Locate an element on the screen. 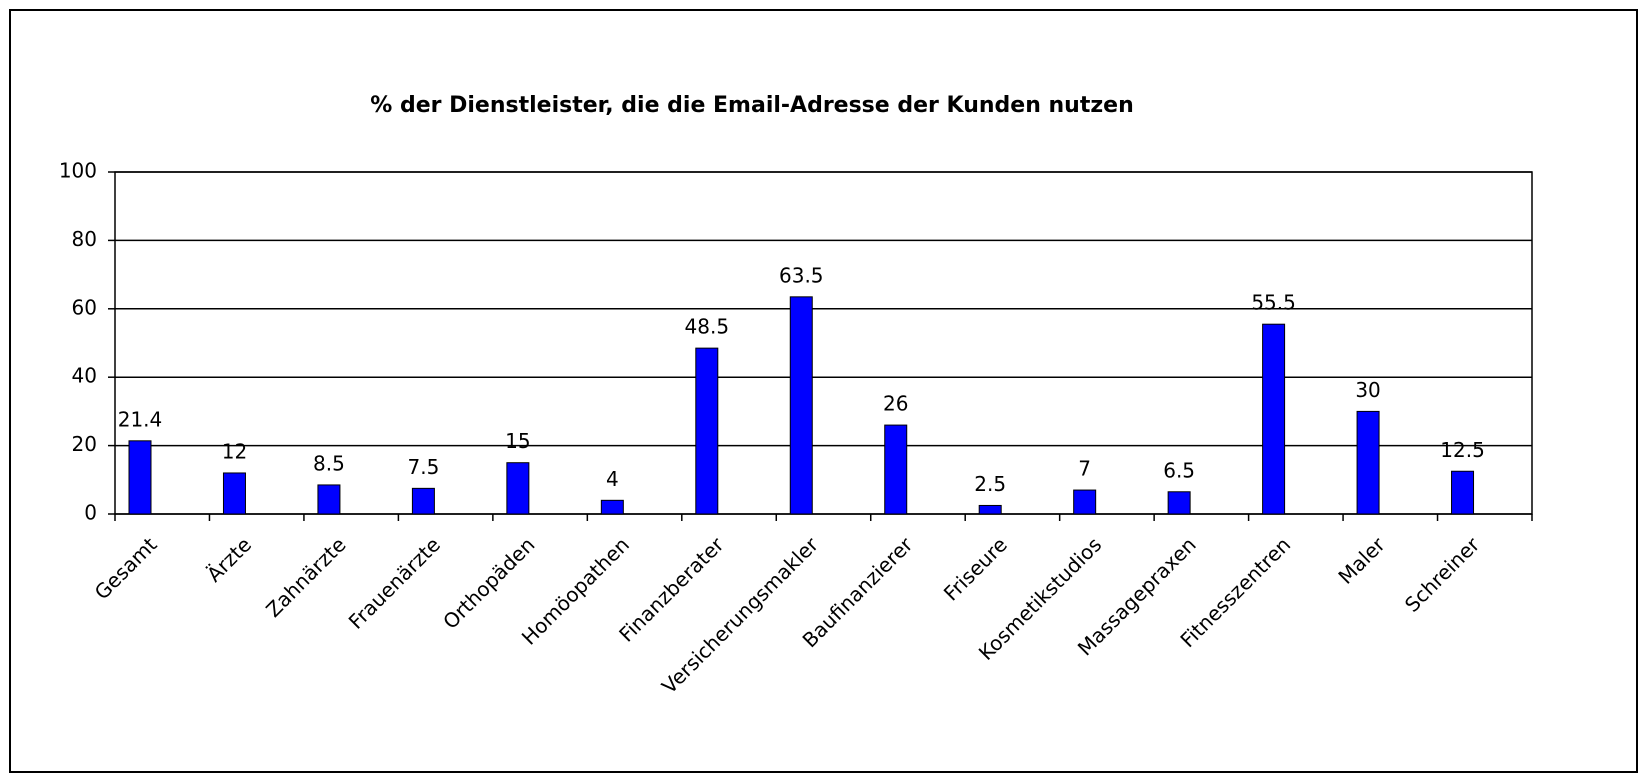  data-label: 30 is located at coordinates (1367, 390).